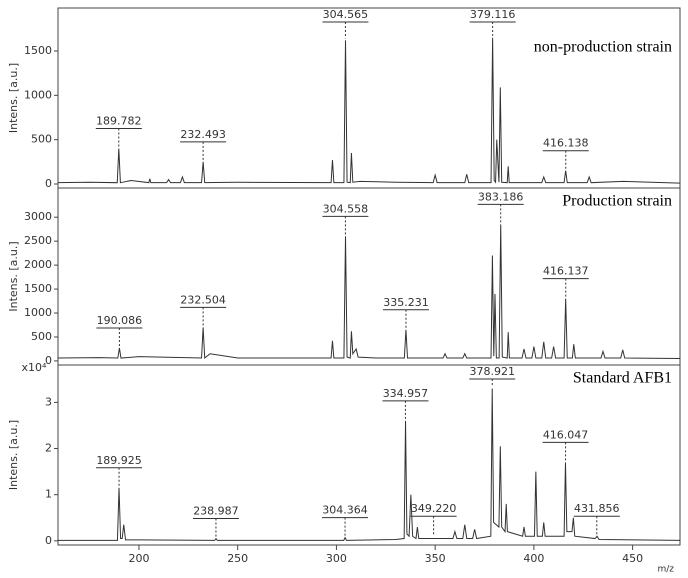  I want to click on y-tick-label: 2, so click(48, 448).